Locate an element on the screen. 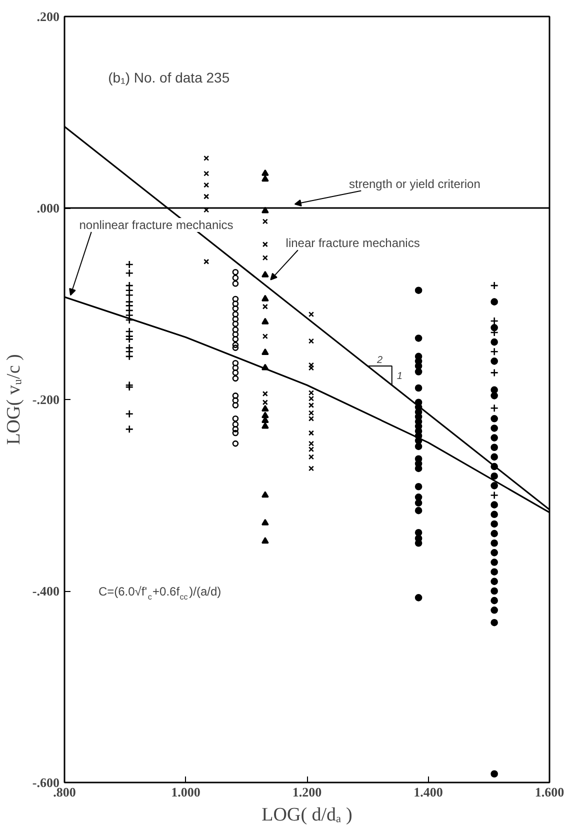  y-tick-label: -.400 is located at coordinates (46, 591).